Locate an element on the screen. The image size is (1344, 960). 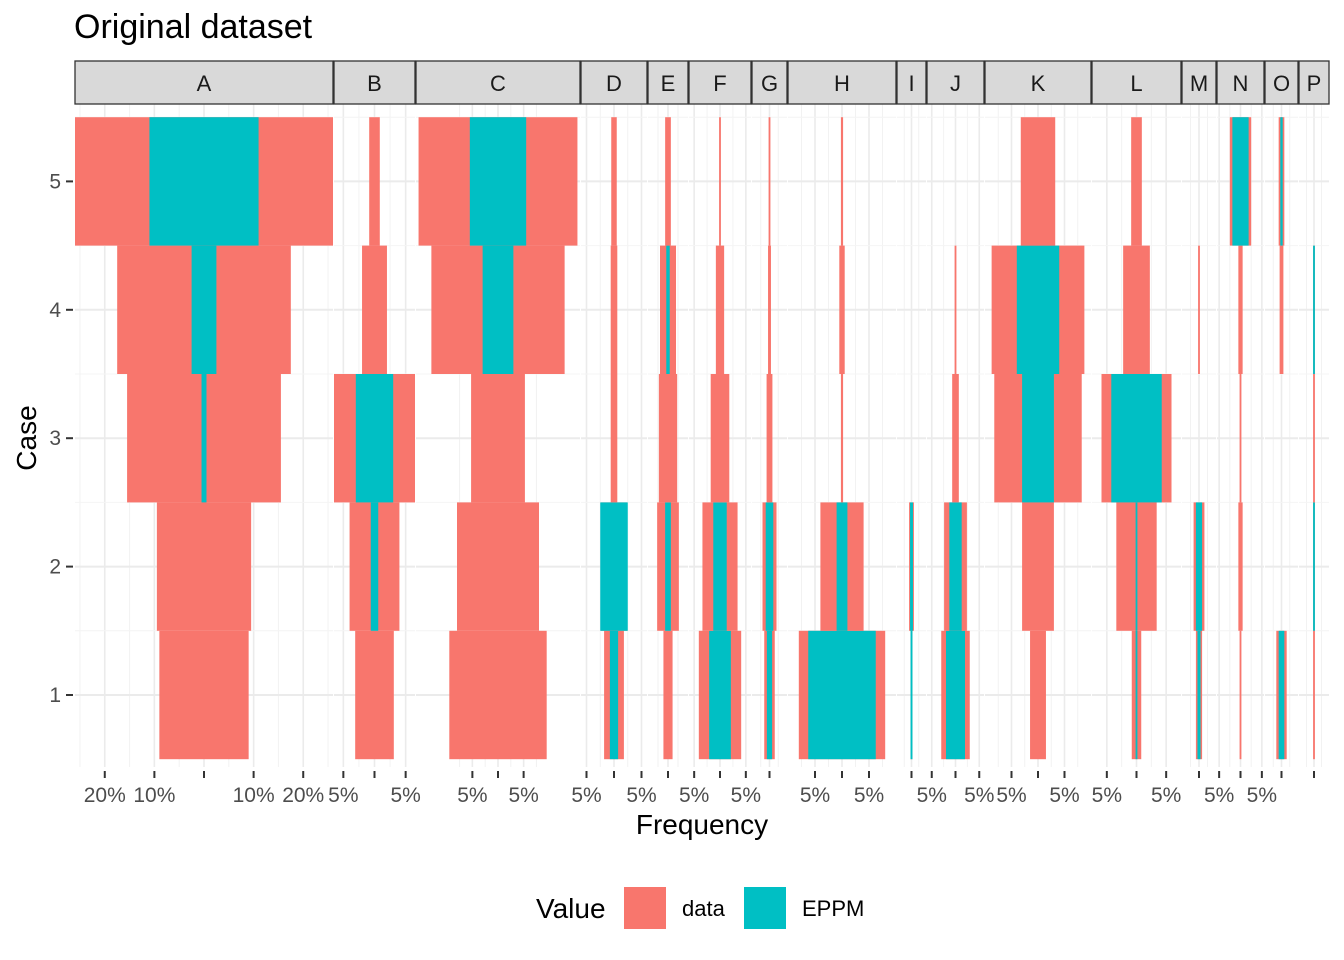
y-tick-label: 2 is located at coordinates (55, 567).